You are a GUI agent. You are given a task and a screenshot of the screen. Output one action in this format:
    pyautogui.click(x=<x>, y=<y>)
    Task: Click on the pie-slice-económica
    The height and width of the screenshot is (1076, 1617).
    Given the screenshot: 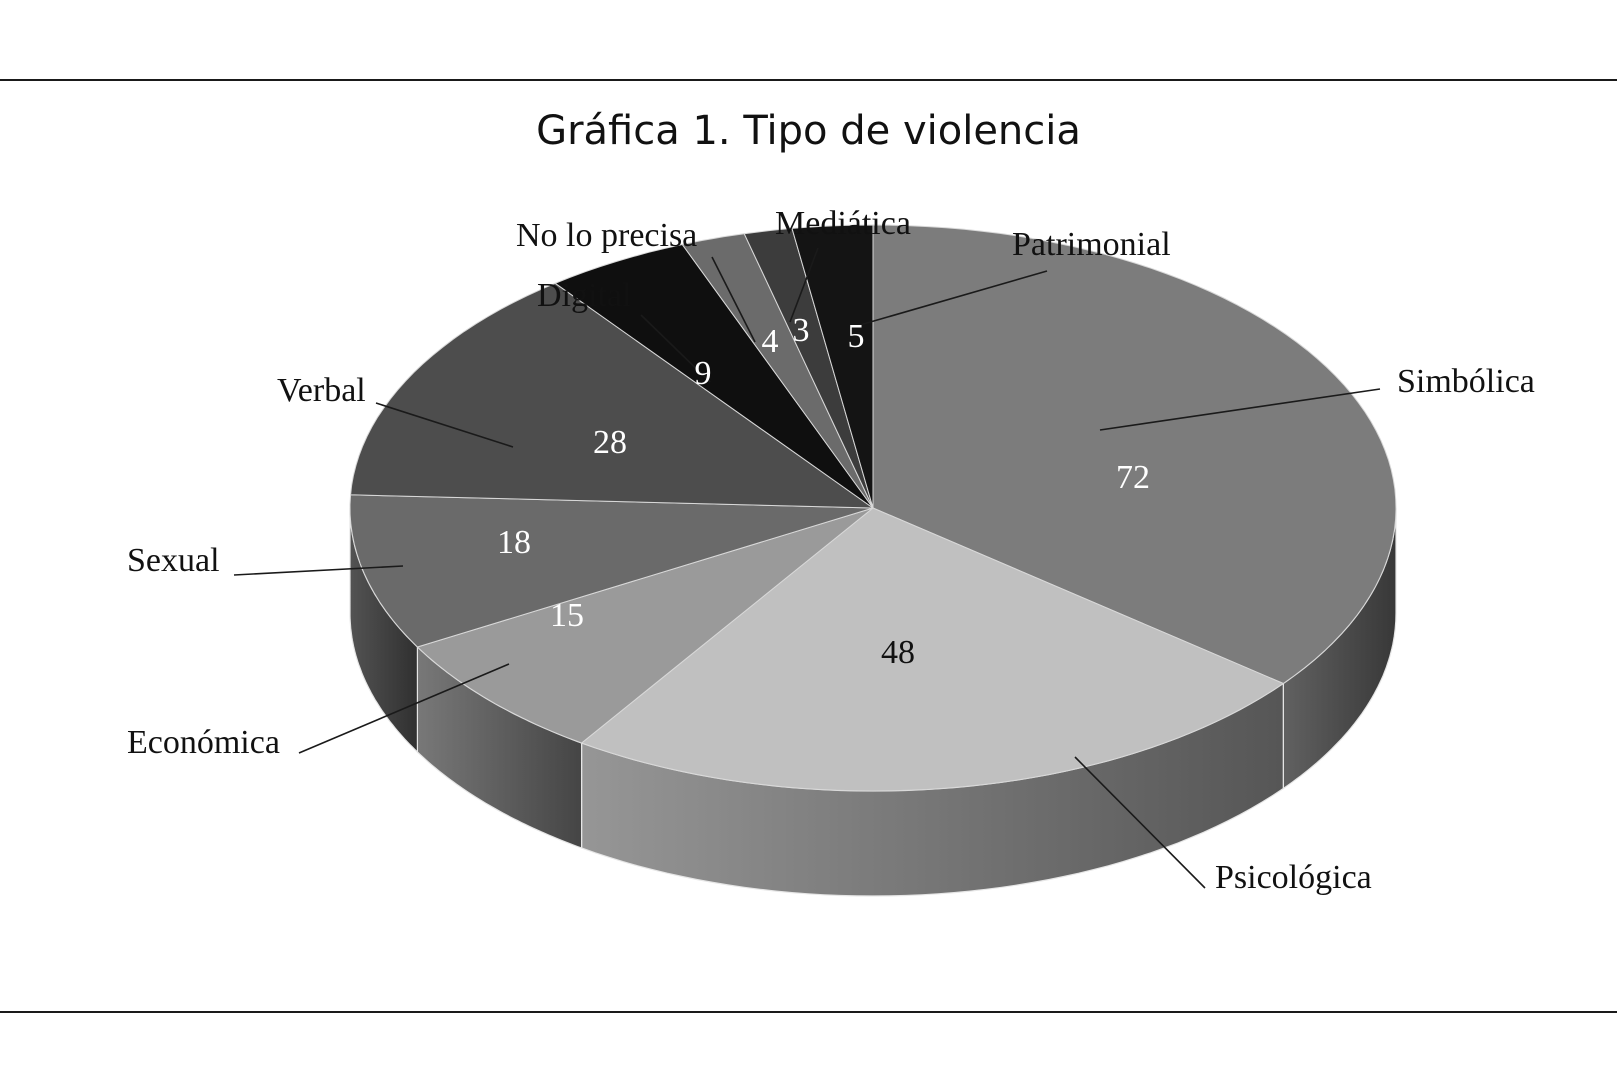 What is the action you would take?
    pyautogui.click(x=645, y=625)
    